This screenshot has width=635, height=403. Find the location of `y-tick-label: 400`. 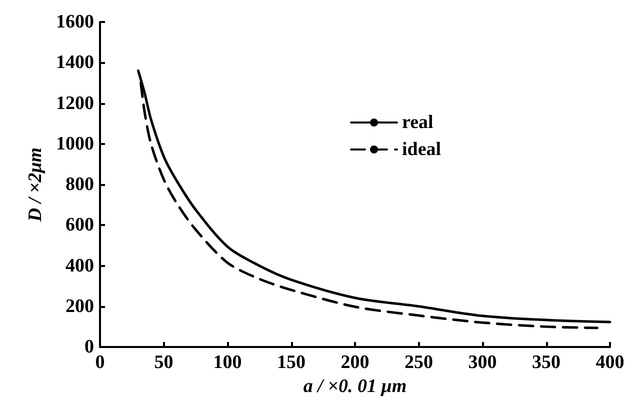

y-tick-label: 400 is located at coordinates (80, 265).